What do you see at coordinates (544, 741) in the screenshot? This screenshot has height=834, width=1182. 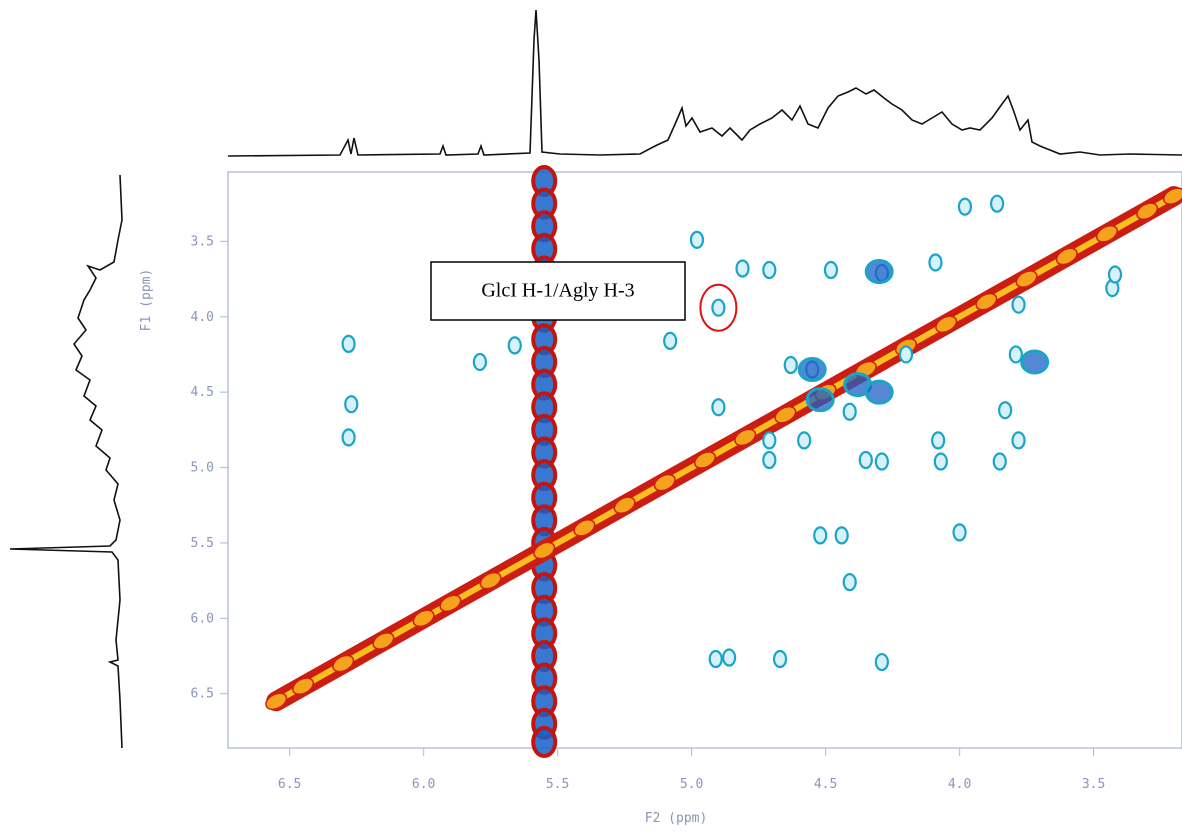 I see `t1-noise-peak` at bounding box center [544, 741].